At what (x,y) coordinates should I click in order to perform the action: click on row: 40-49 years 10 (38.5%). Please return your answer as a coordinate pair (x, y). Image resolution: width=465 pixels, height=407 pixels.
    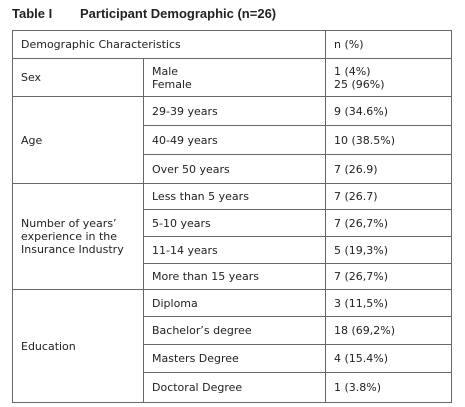
    Looking at the image, I should click on (232, 140).